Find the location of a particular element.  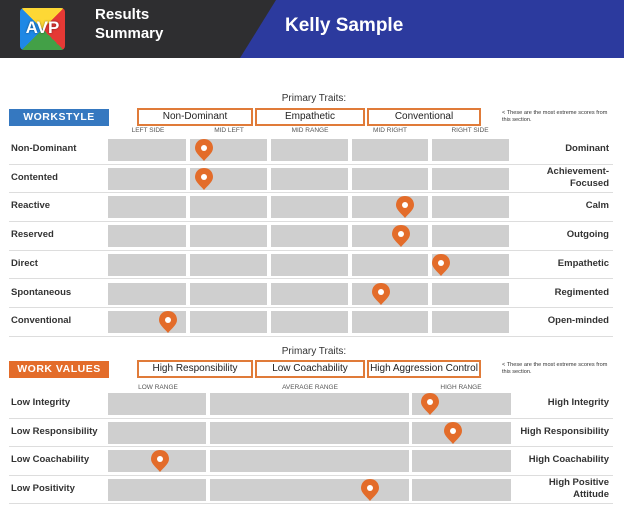

trait-row: Non-Dominant Dominant is located at coordinates (312, 151).